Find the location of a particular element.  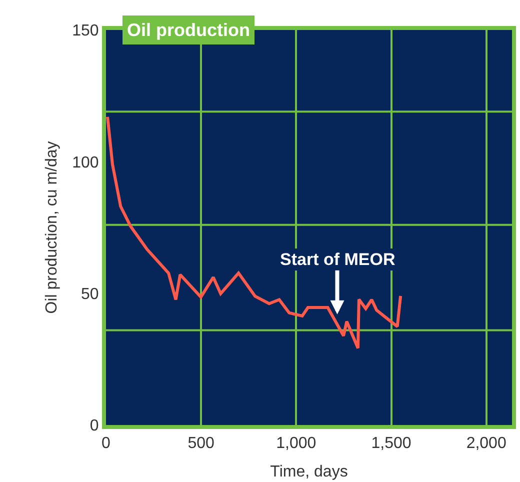

x-tick-label: 0 is located at coordinates (106, 443).